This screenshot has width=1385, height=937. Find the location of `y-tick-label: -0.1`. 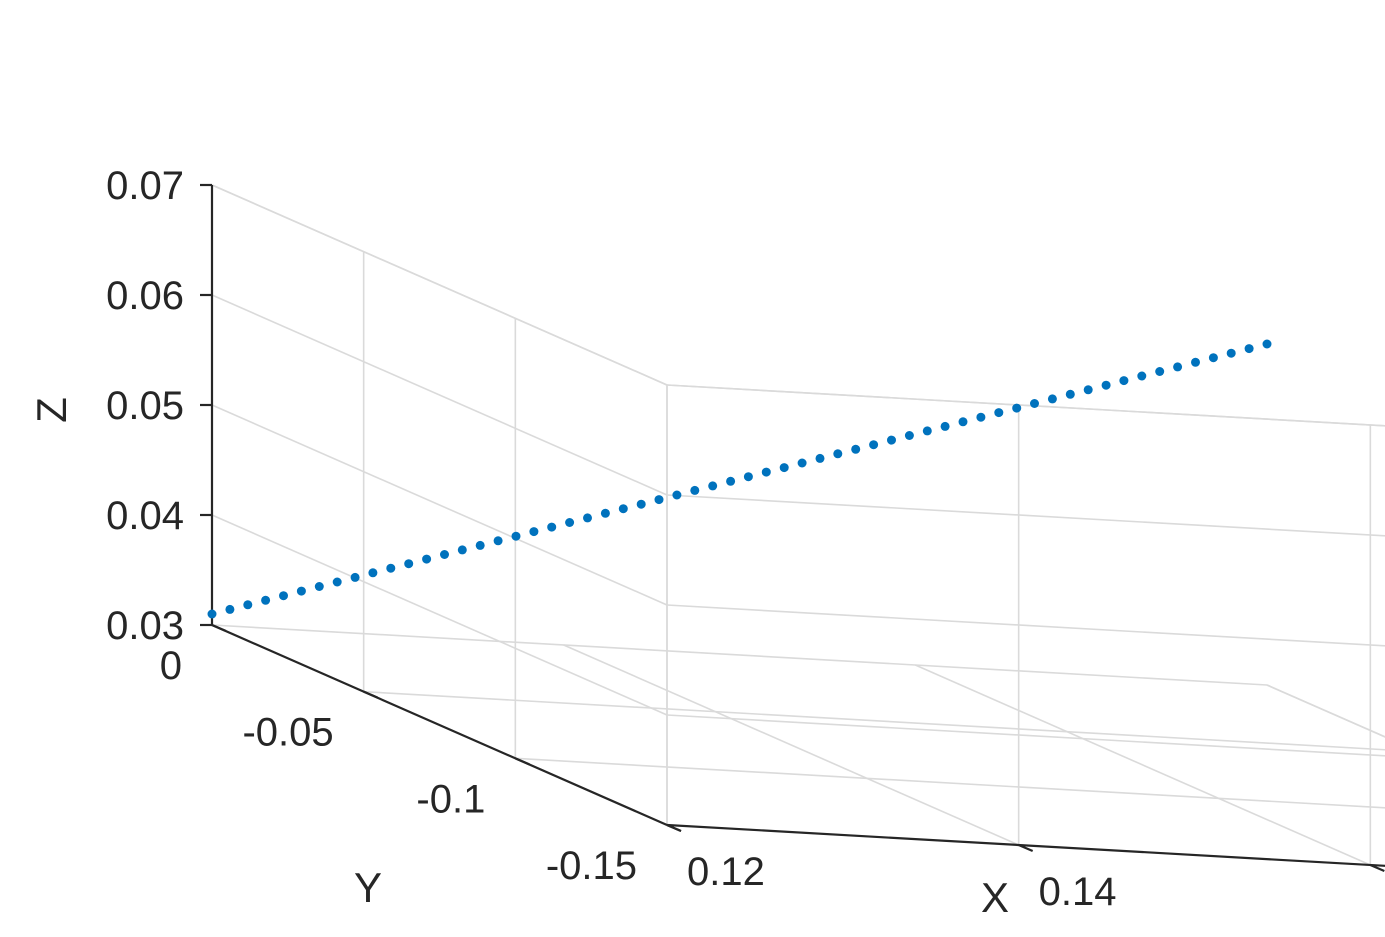

y-tick-label: -0.1 is located at coordinates (450, 799).